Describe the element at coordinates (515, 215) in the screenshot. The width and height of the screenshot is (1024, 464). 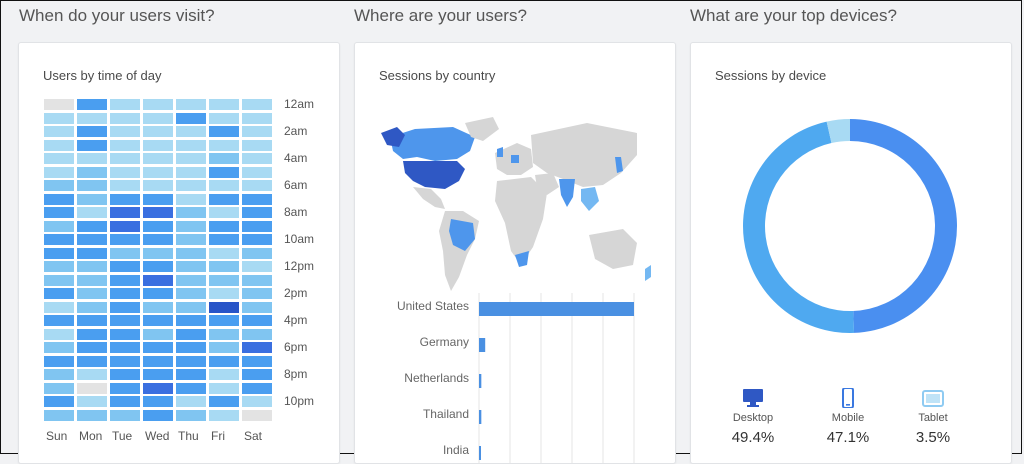
I see `world-map` at that location.